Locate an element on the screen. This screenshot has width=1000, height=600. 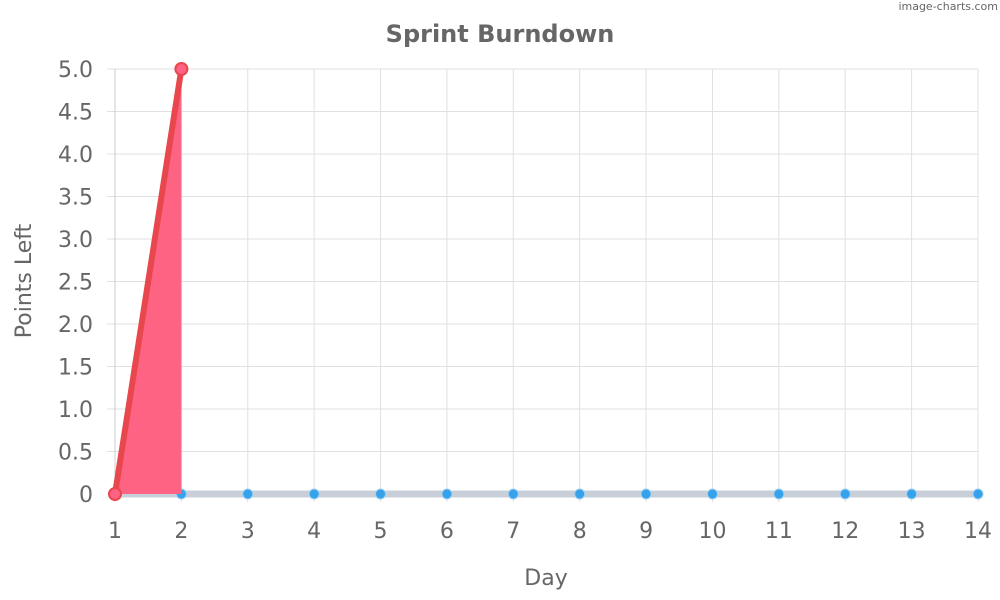
x-tick-label: 8 is located at coordinates (580, 531).